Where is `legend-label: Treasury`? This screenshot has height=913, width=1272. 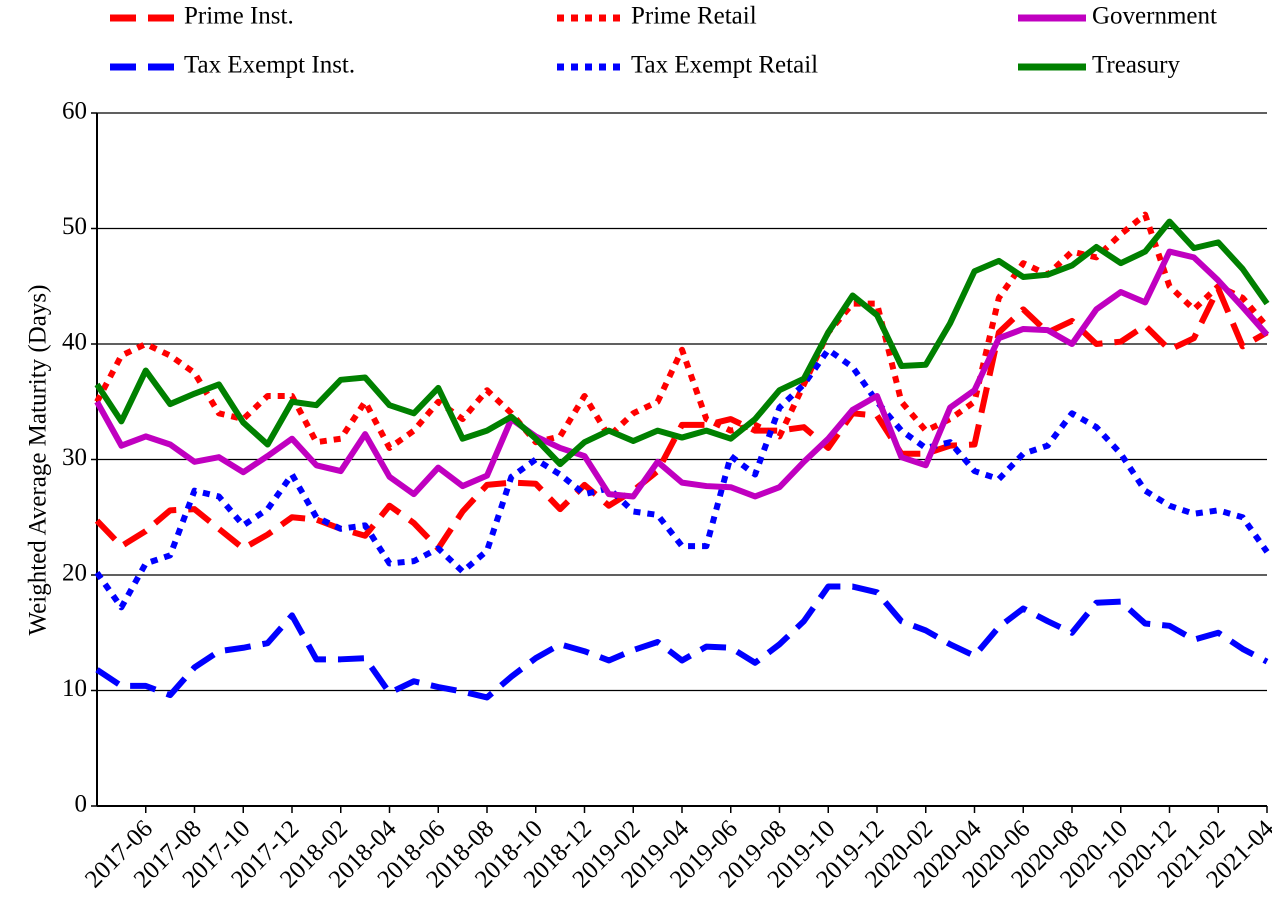 legend-label: Treasury is located at coordinates (1136, 65).